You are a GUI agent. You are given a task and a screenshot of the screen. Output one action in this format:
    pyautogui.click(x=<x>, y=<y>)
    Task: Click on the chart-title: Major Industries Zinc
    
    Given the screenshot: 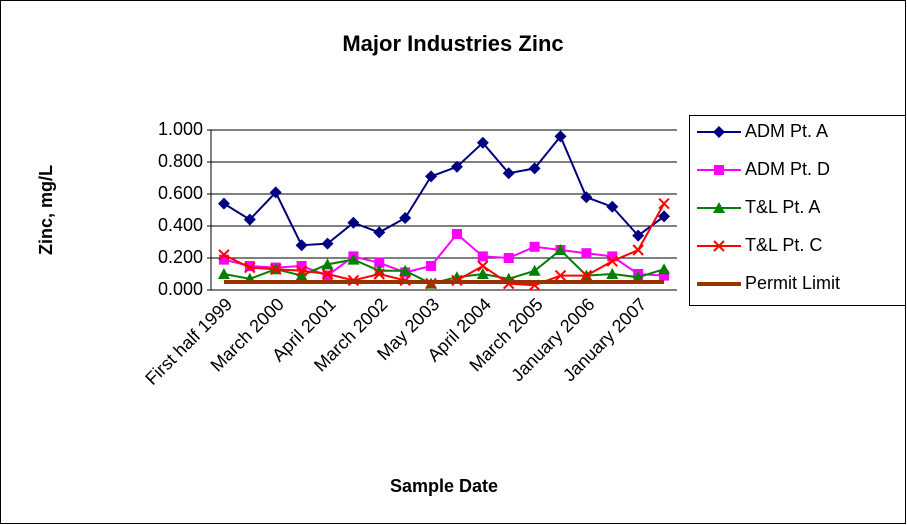 What is the action you would take?
    pyautogui.click(x=452, y=43)
    